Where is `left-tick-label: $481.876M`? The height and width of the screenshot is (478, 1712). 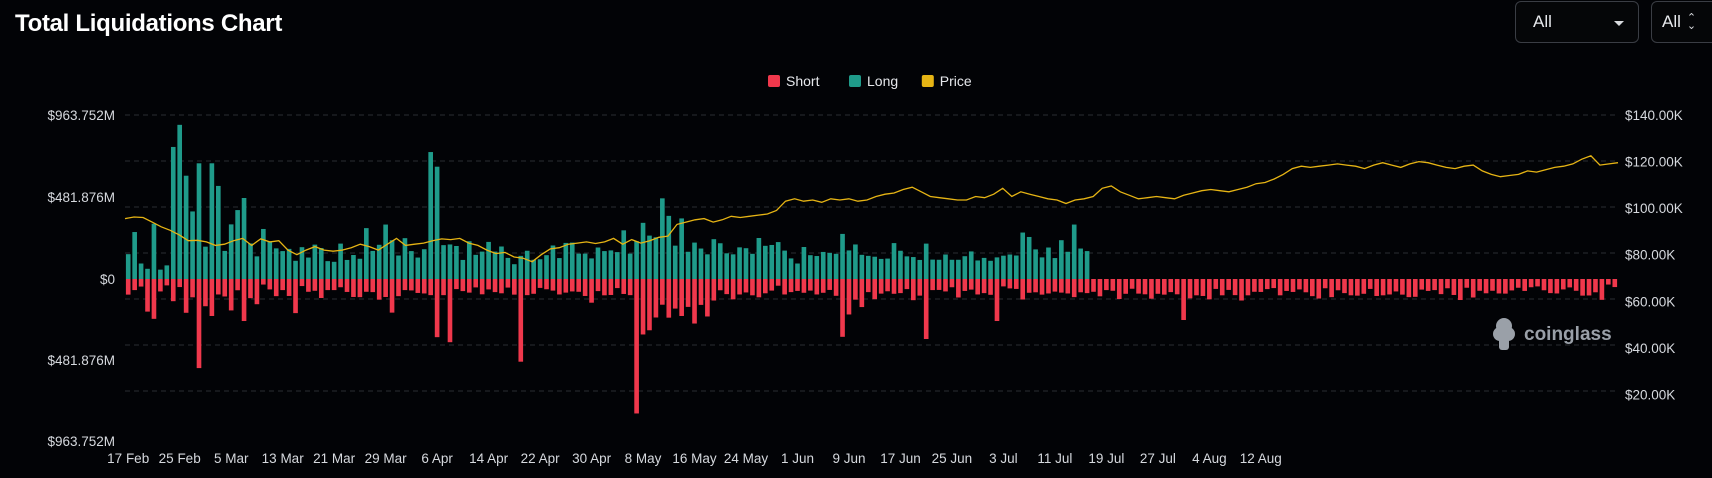
left-tick-label: $481.876M is located at coordinates (81, 360).